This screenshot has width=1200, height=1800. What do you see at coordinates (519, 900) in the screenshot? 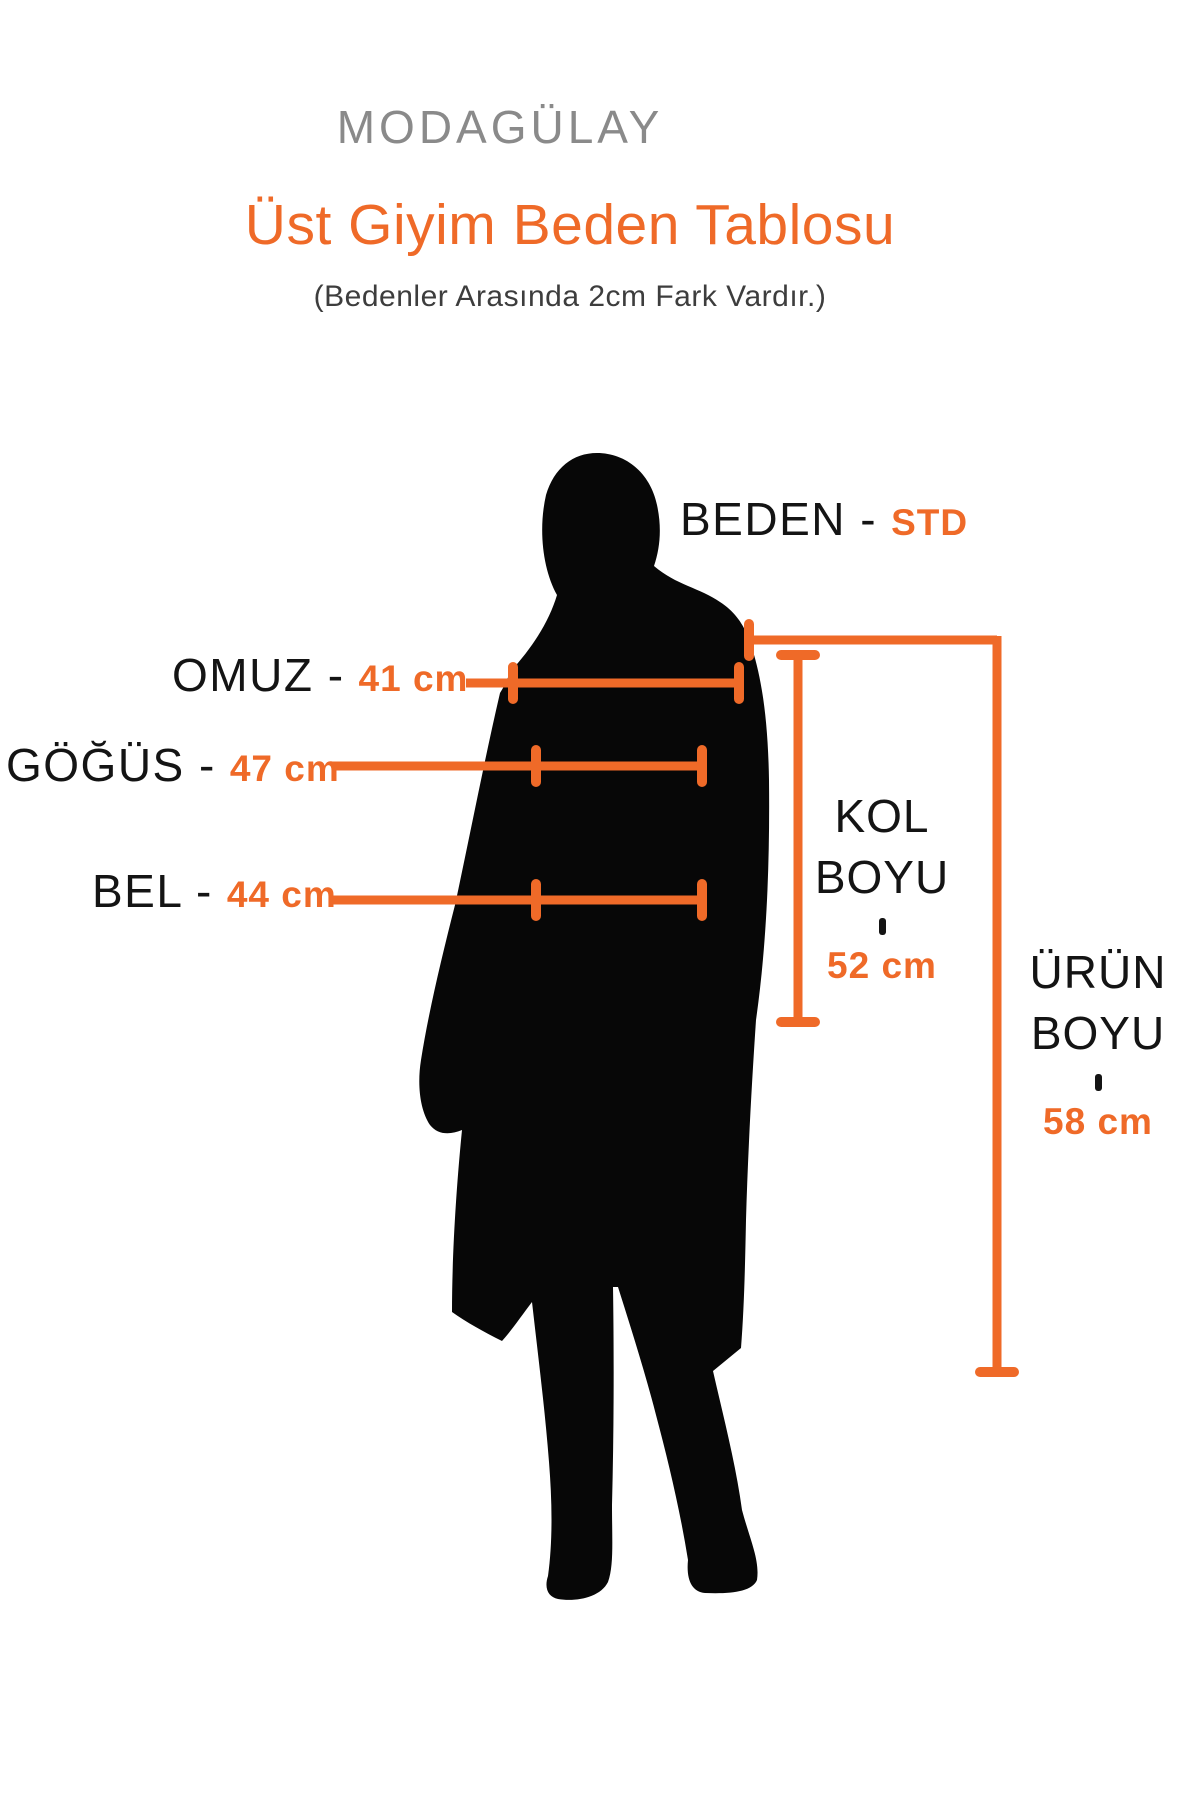
I see `bel-line` at bounding box center [519, 900].